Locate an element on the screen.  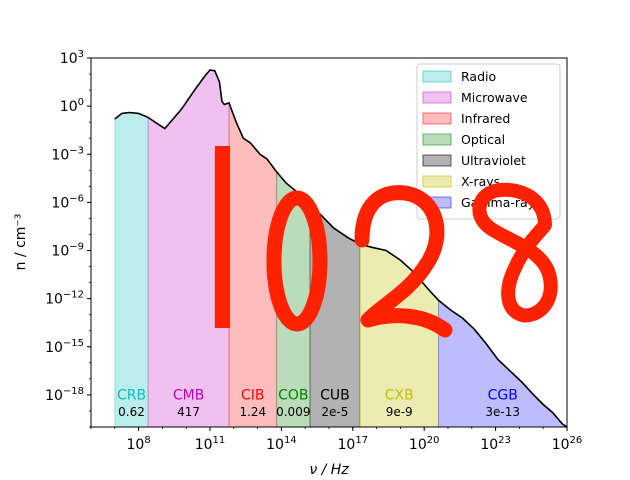
band-value-cob: 0.009 is located at coordinates (293, 412).